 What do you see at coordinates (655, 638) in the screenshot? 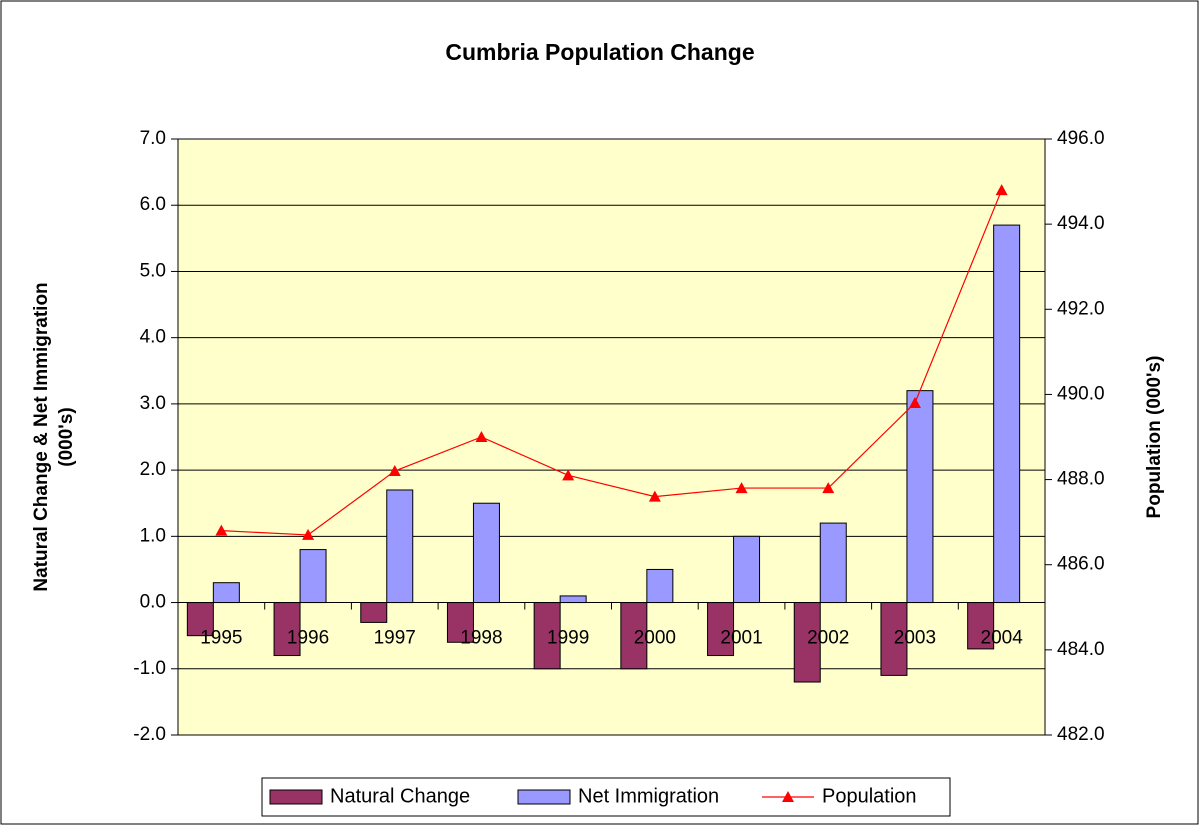
I see `x-tick-label: 2000` at bounding box center [655, 638].